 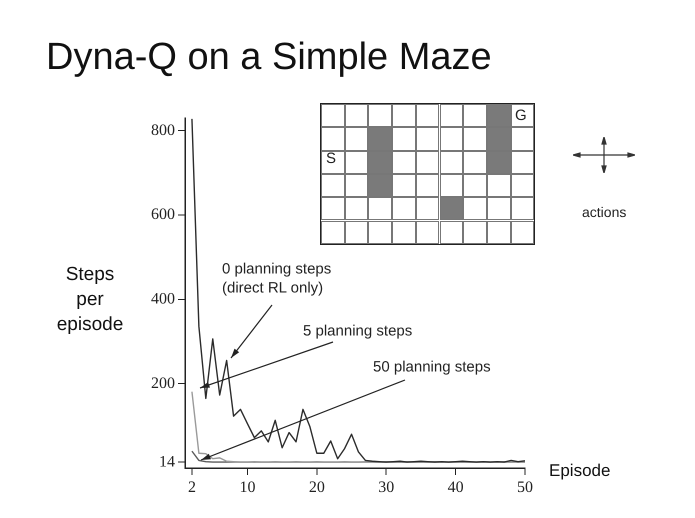 What do you see at coordinates (604, 212) in the screenshot?
I see `text: actions` at bounding box center [604, 212].